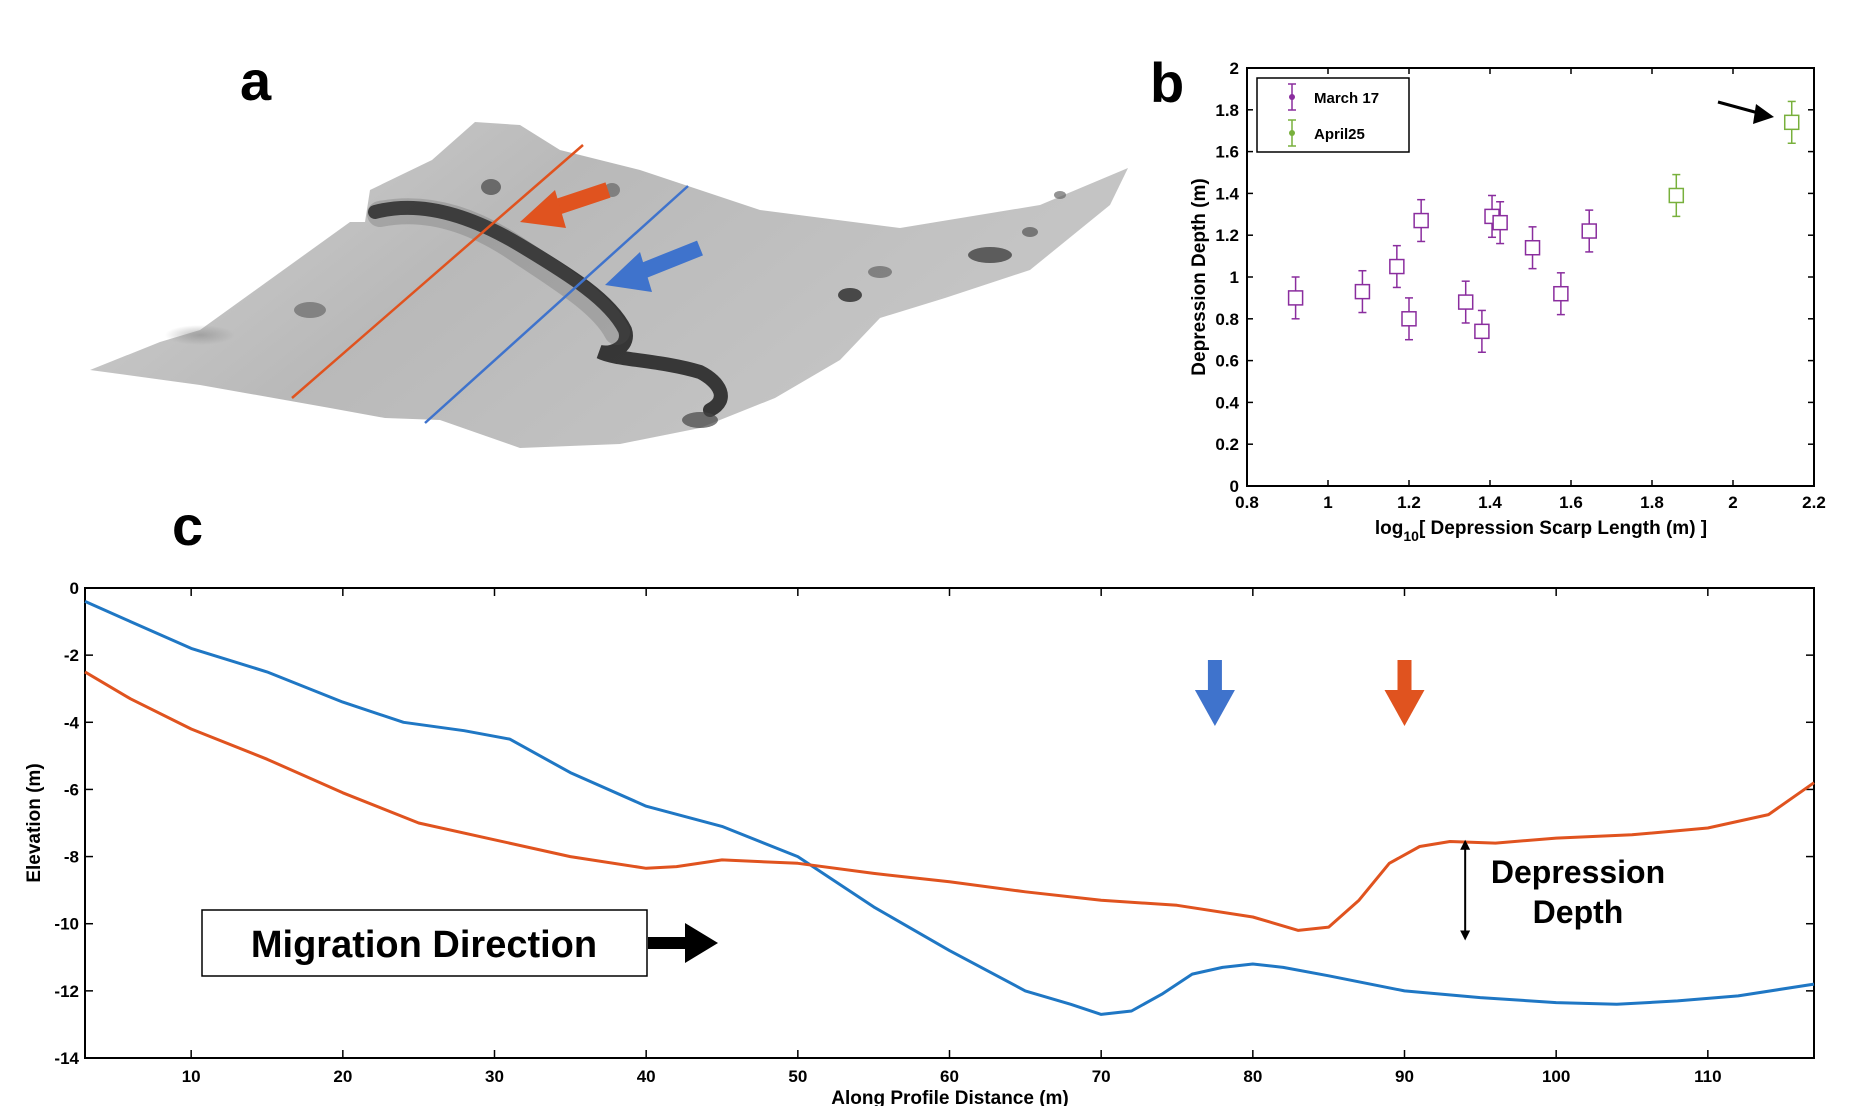 Image resolution: width=1858 pixels, height=1106 pixels. Describe the element at coordinates (1227, 319) in the screenshot. I see `y-tick-label-b: 0.8` at that location.